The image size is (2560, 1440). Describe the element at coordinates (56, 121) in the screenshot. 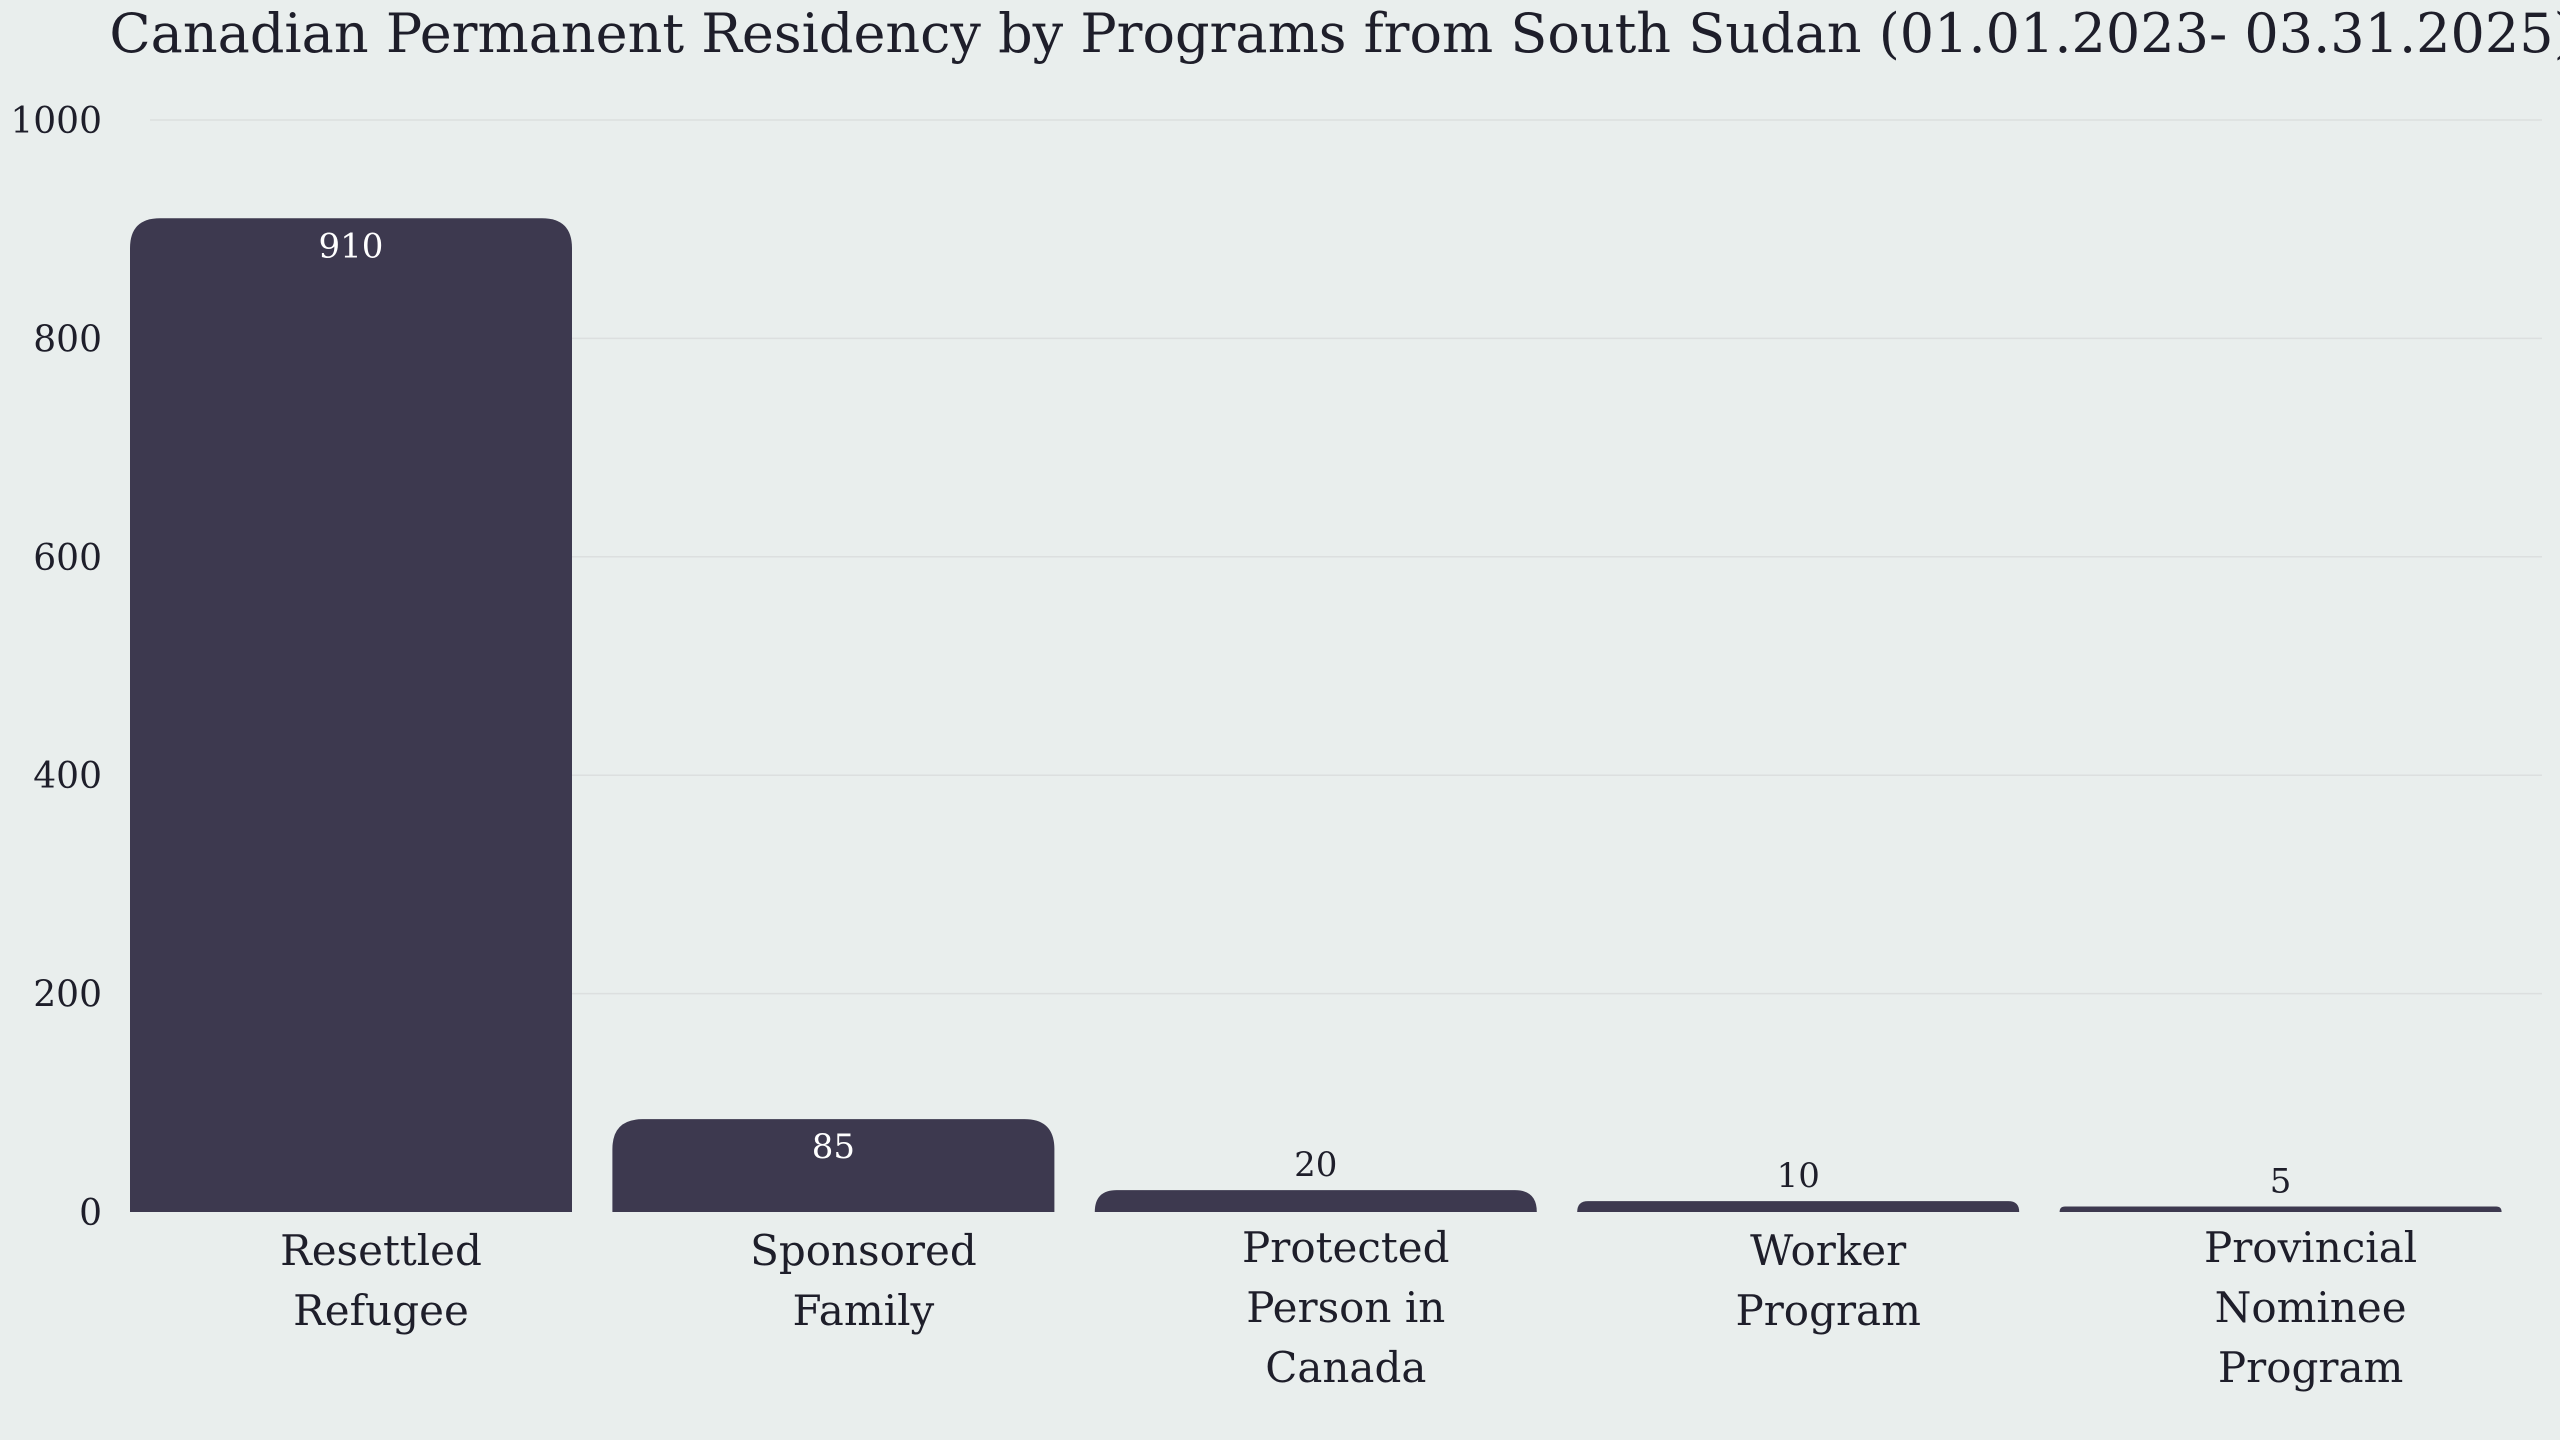

I see `y-tick-label: 1000` at that location.